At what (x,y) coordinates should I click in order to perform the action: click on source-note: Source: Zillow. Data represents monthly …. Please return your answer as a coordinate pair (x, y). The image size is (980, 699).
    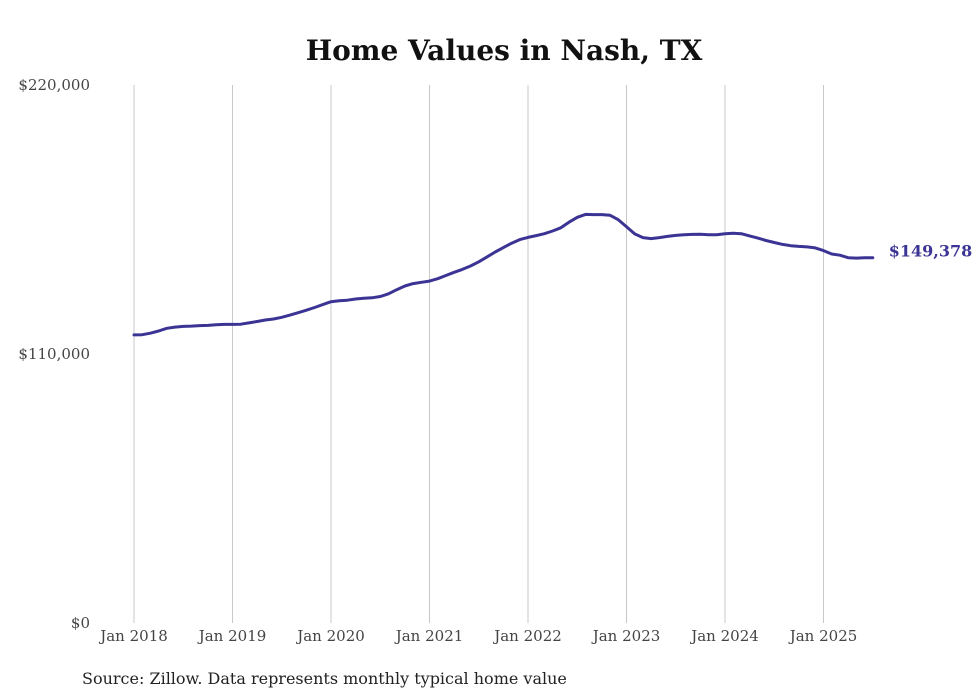
    Looking at the image, I should click on (324, 678).